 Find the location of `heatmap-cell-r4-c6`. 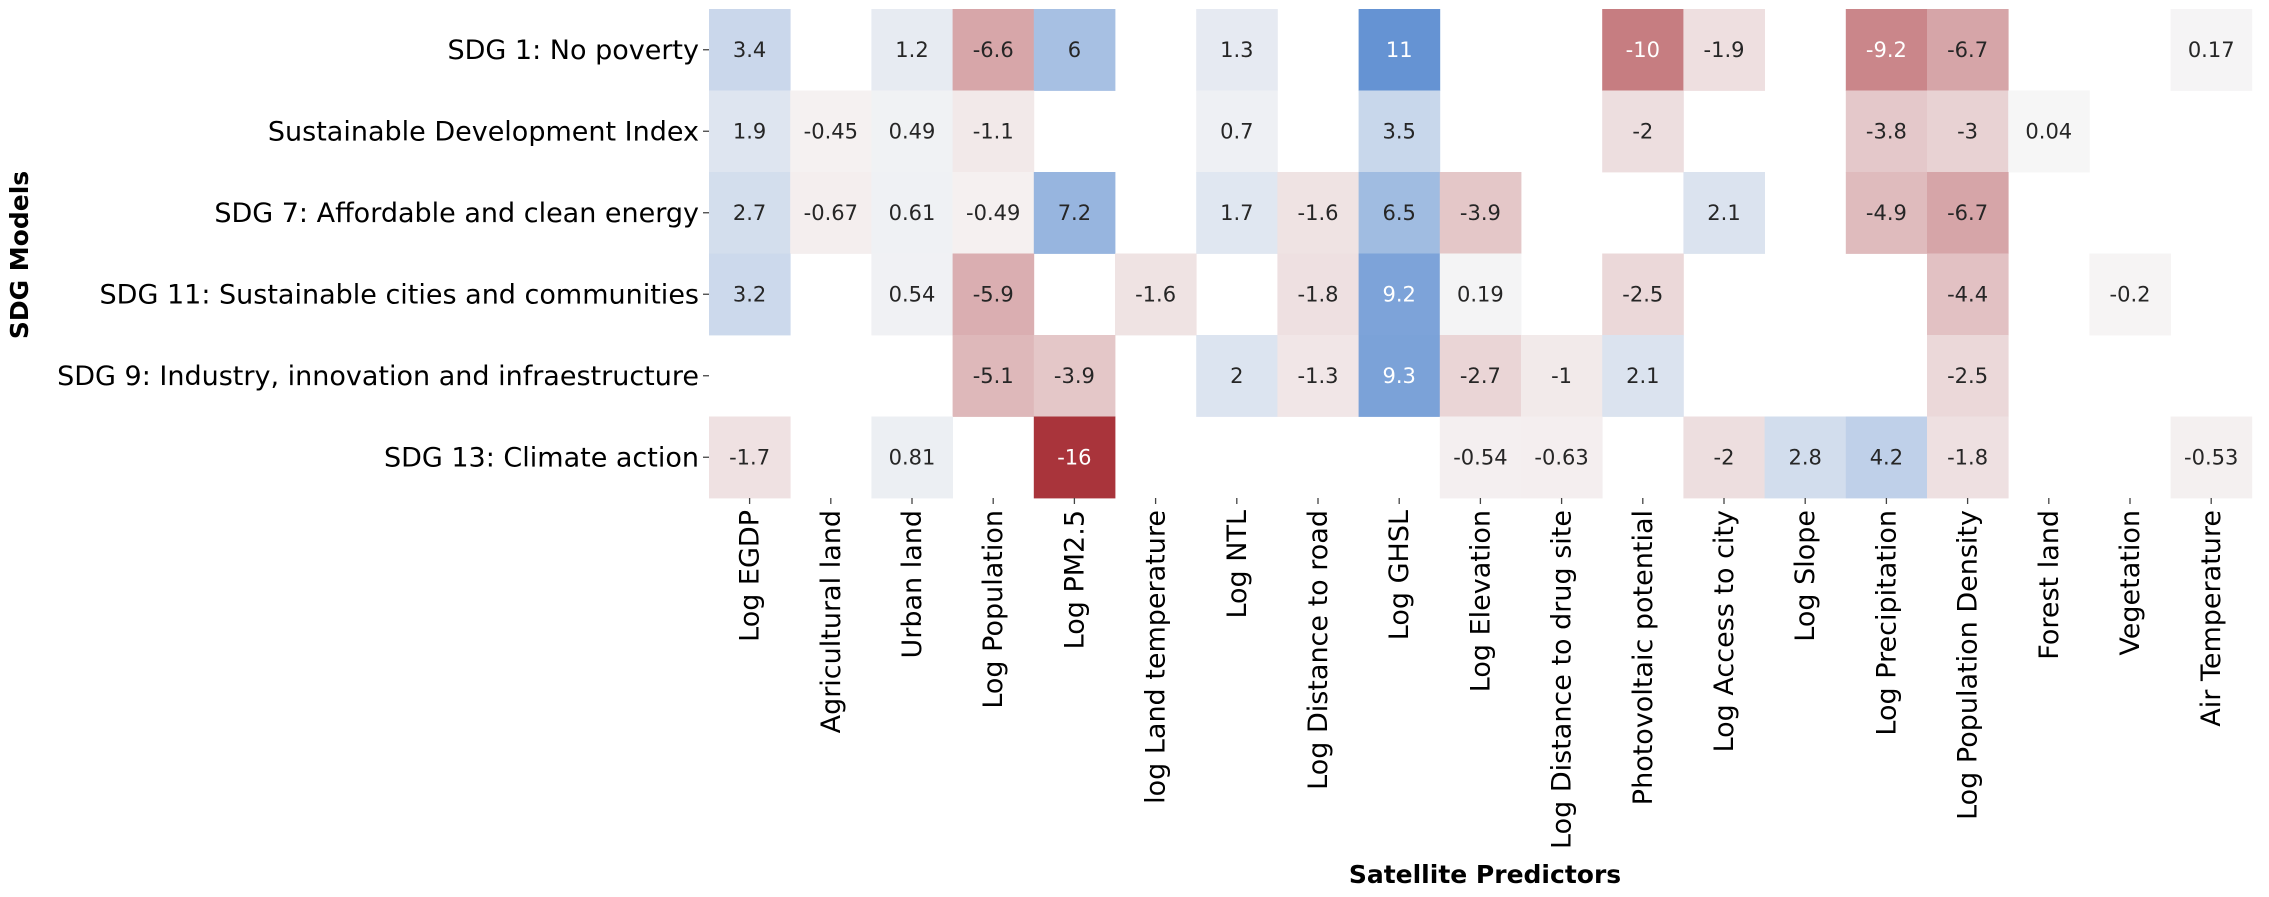

heatmap-cell-r4-c6 is located at coordinates (1237, 376).